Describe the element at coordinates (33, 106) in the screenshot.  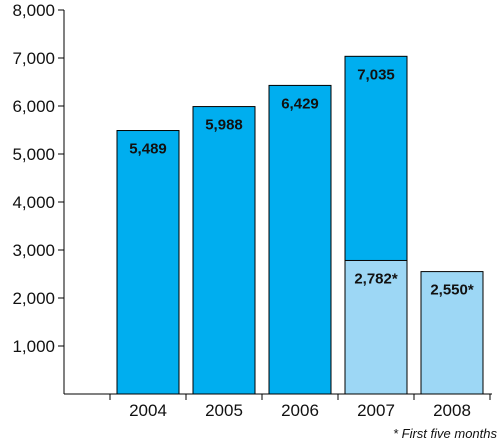
I see `y-tick-label: 6,000` at that location.